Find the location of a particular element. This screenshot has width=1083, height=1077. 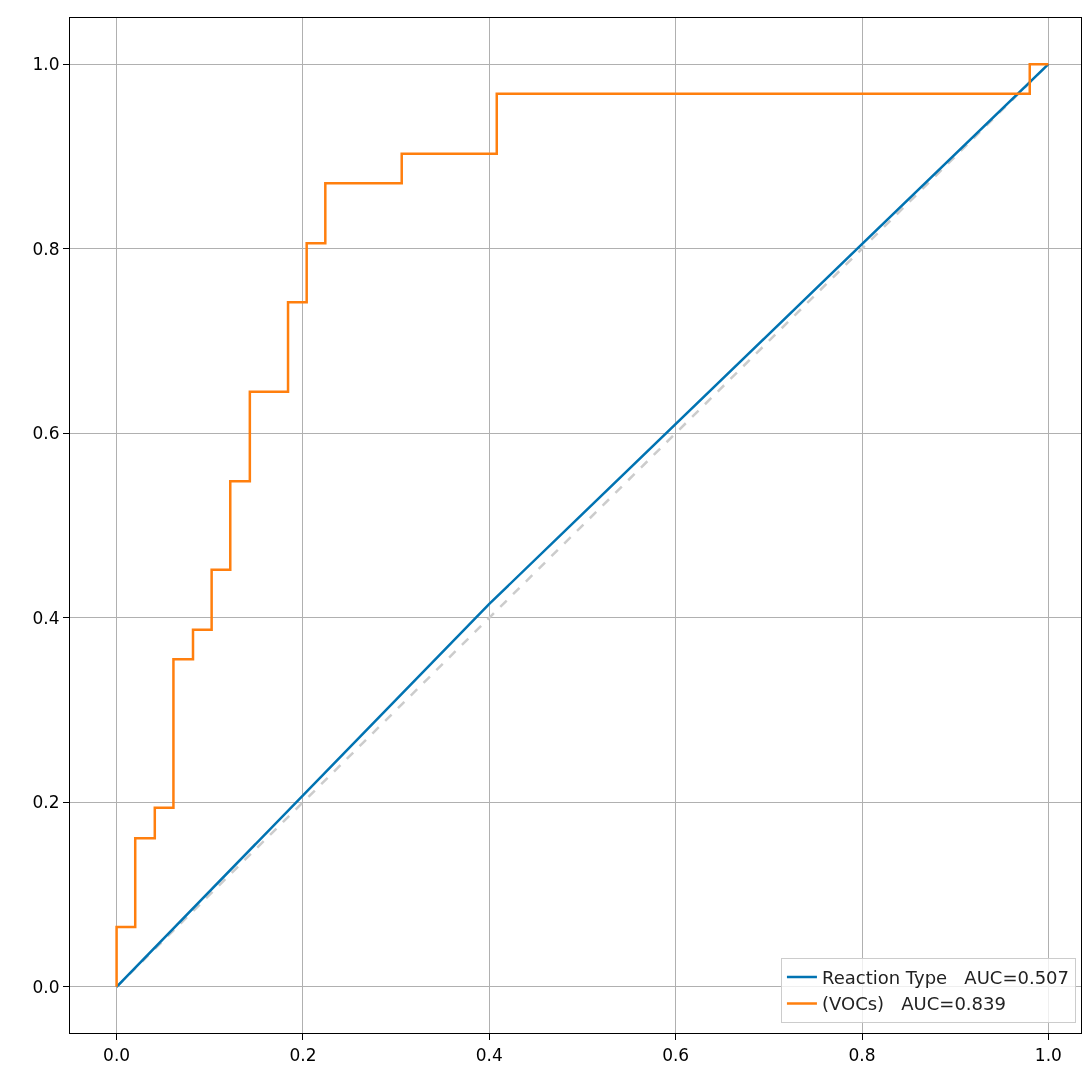

y-tick-label: 0.6 is located at coordinates (46, 433).